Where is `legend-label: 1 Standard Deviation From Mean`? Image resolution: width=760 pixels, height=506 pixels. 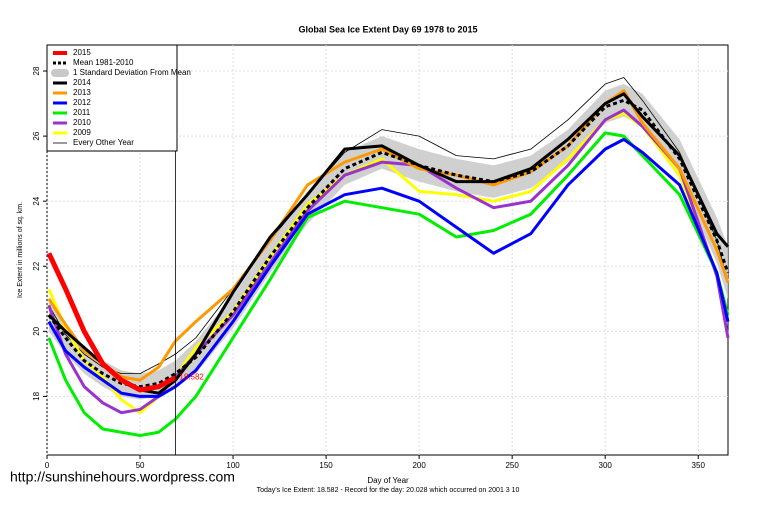
legend-label: 1 Standard Deviation From Mean is located at coordinates (132, 72).